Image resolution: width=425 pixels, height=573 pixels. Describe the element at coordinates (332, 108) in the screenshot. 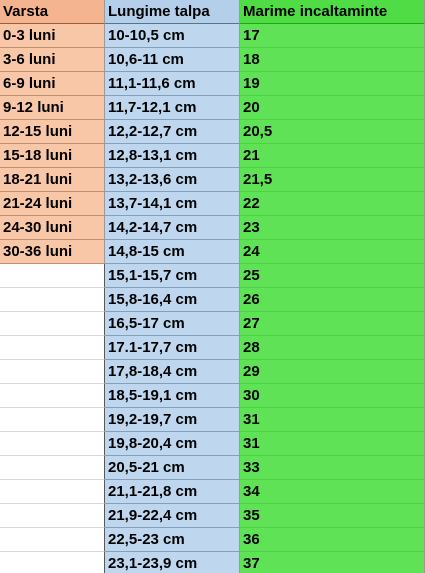

I see `cell-shoe-size: 20` at that location.